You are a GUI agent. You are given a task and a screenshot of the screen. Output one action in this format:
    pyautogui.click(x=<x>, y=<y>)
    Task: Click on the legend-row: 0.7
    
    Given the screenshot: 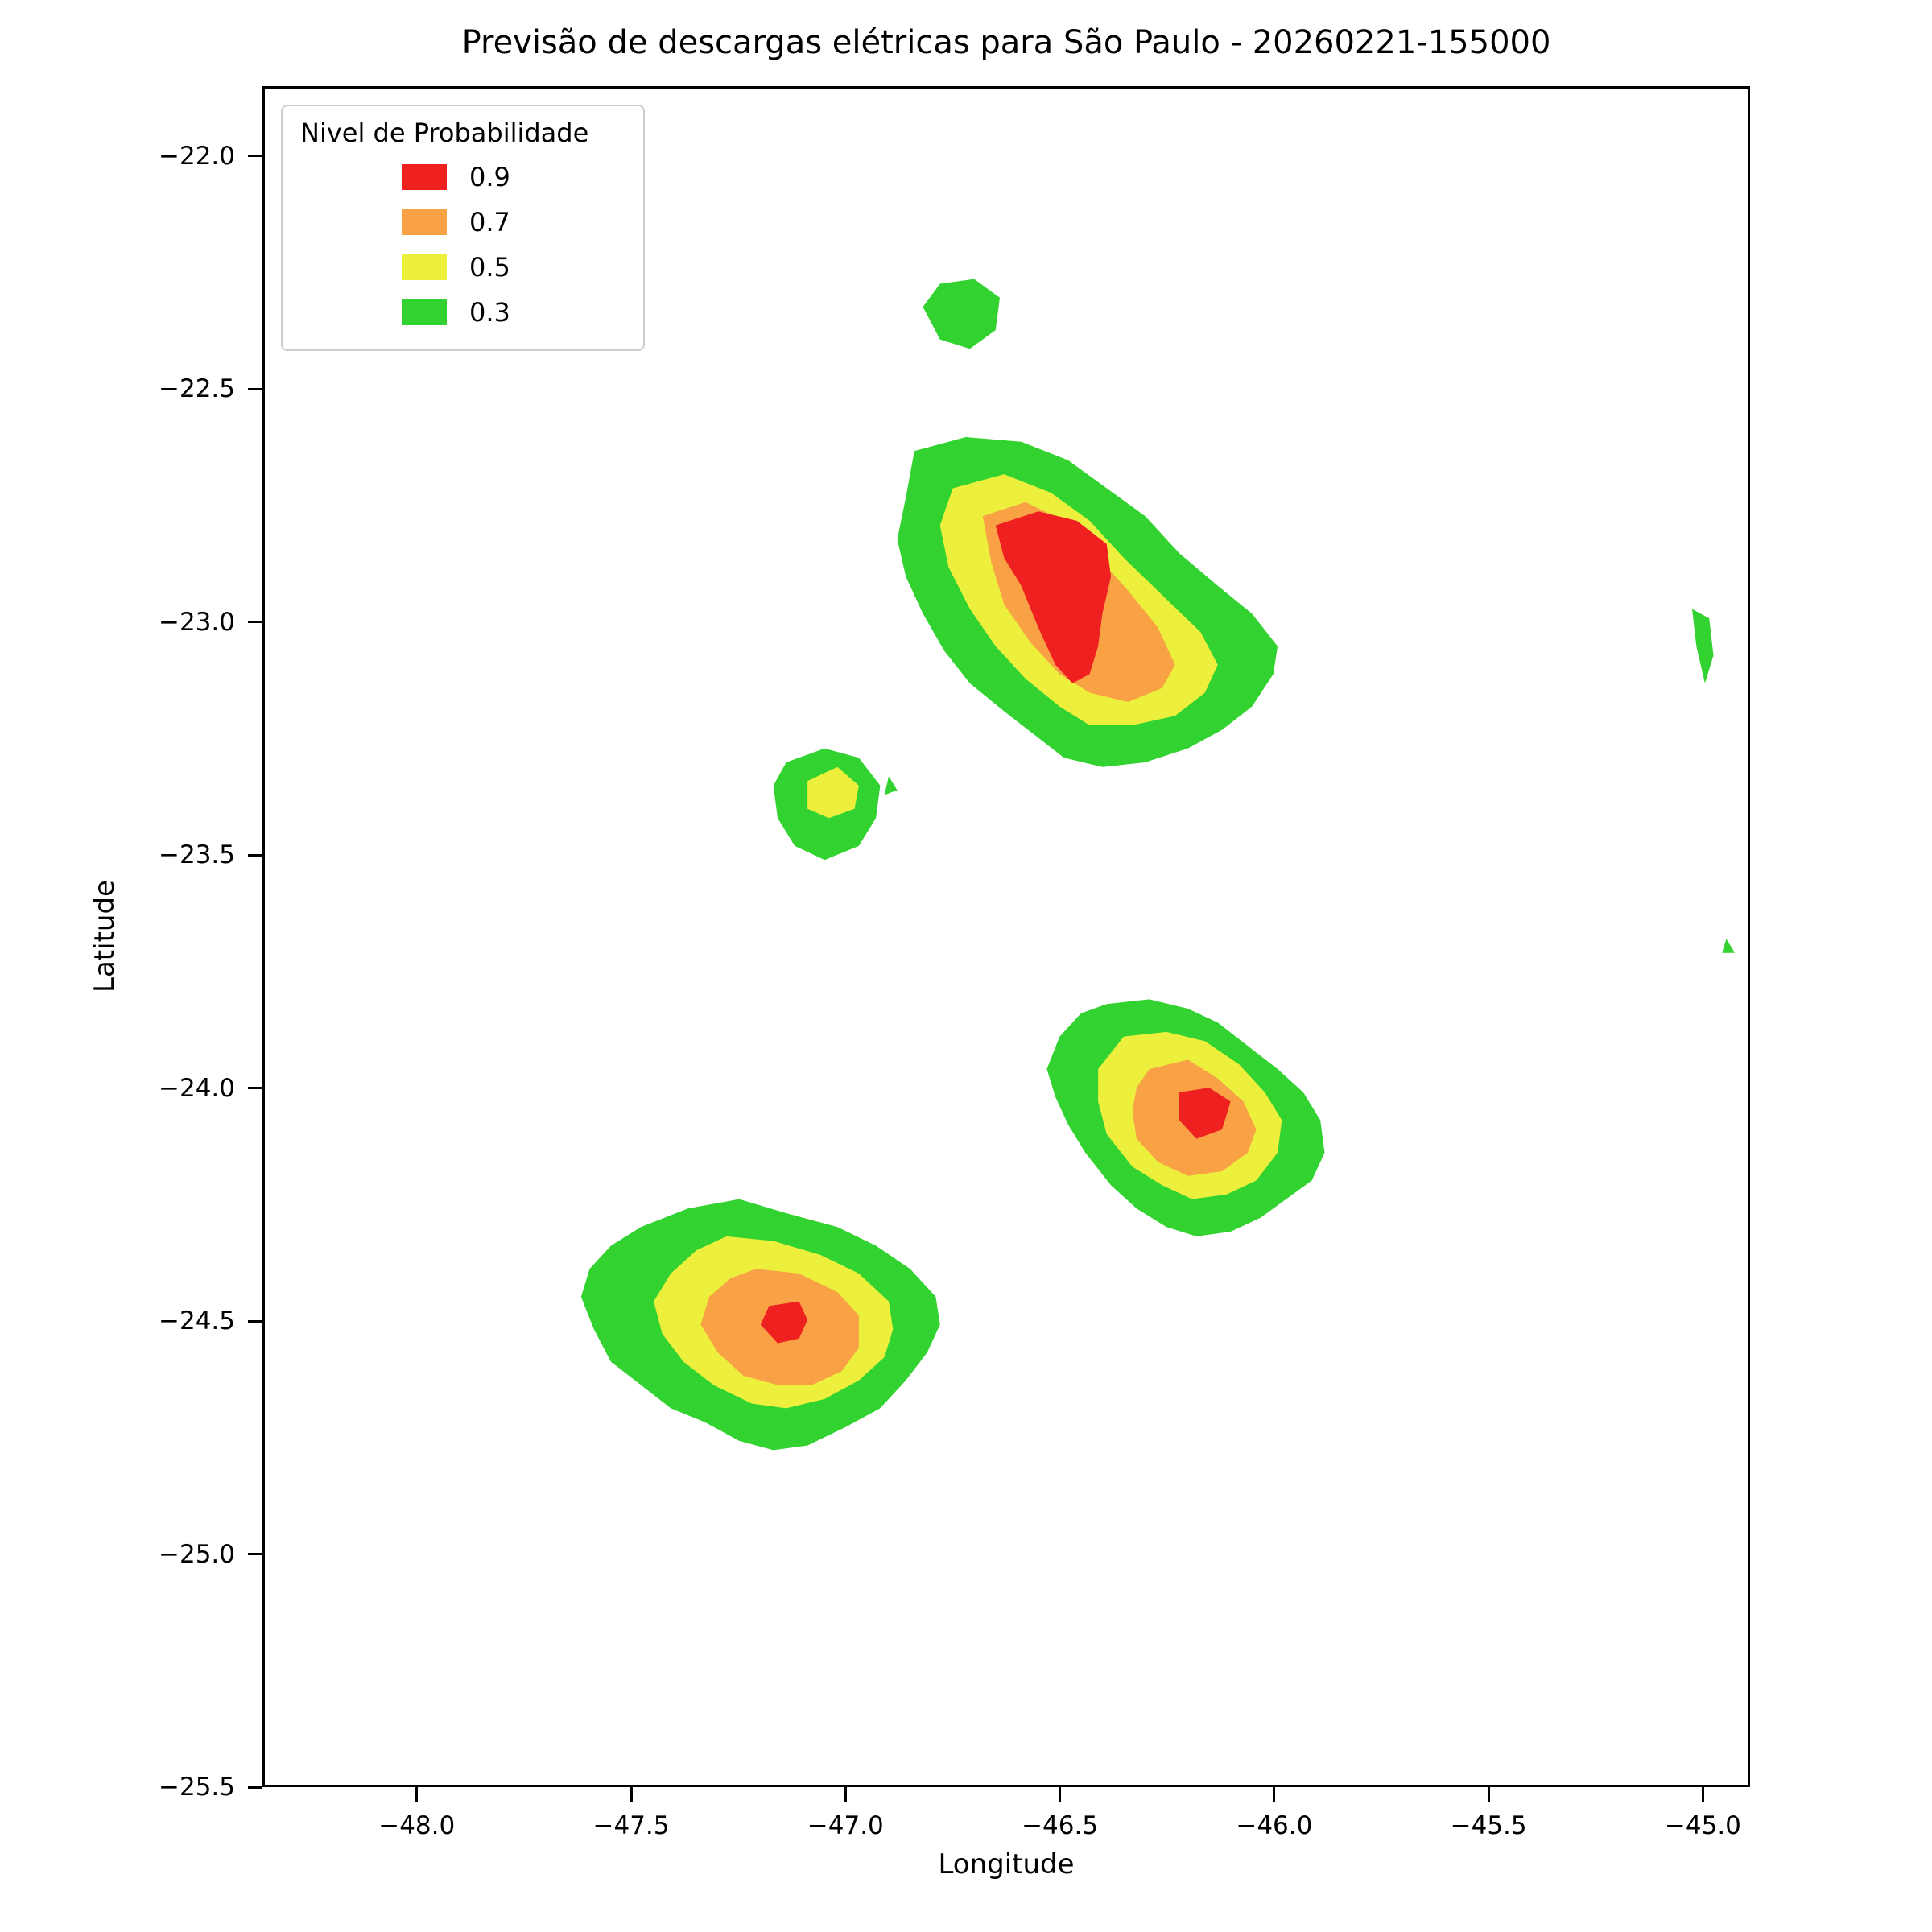 What is the action you would take?
    pyautogui.click(x=461, y=222)
    